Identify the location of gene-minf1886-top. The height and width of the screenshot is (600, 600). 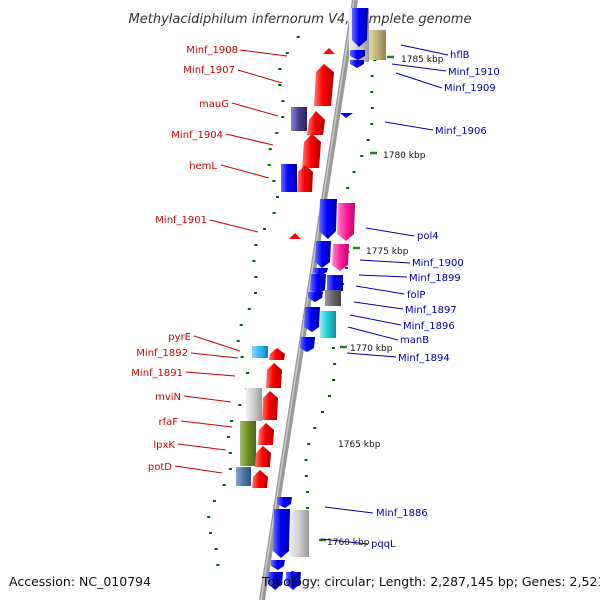
(284, 502).